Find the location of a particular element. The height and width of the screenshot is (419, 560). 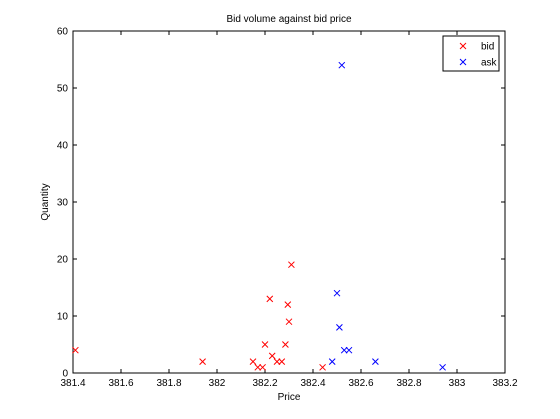

x-tick-label: 382.4 is located at coordinates (312, 383).